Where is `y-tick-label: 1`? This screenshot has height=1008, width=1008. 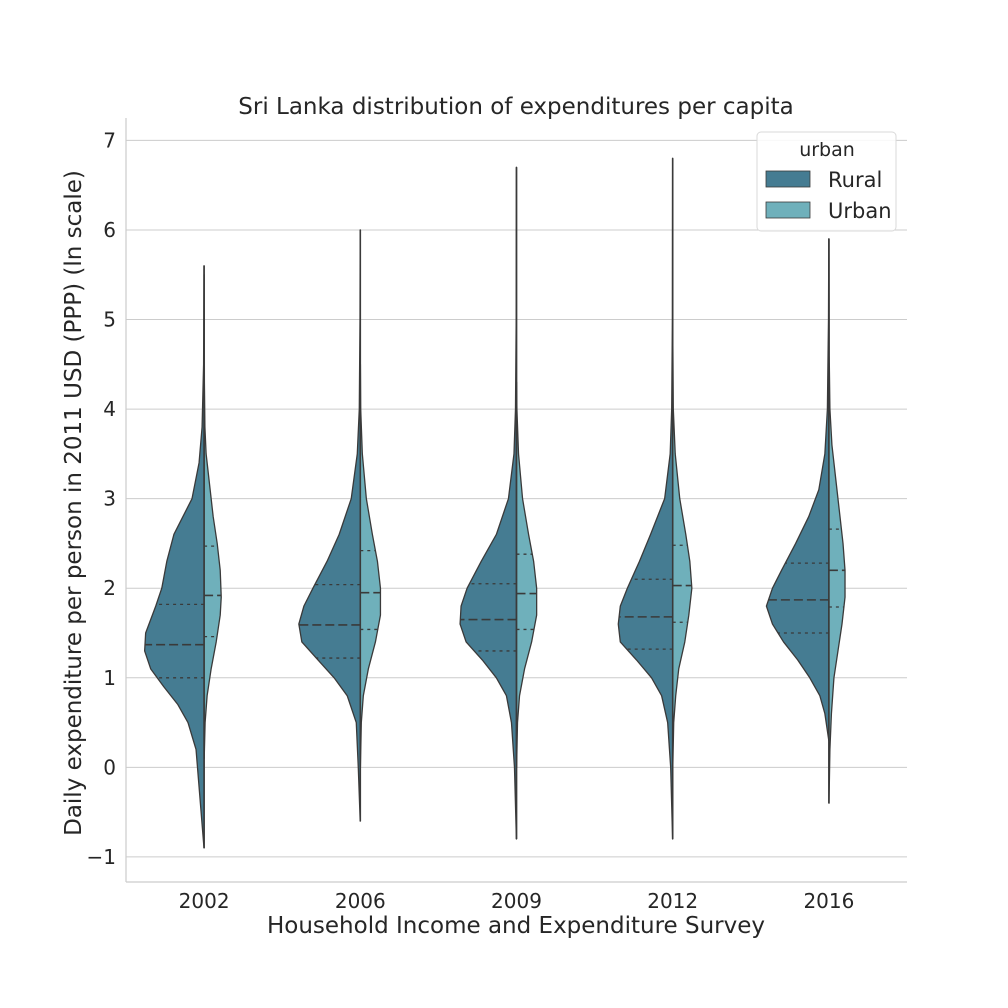
y-tick-label: 1 is located at coordinates (109, 678).